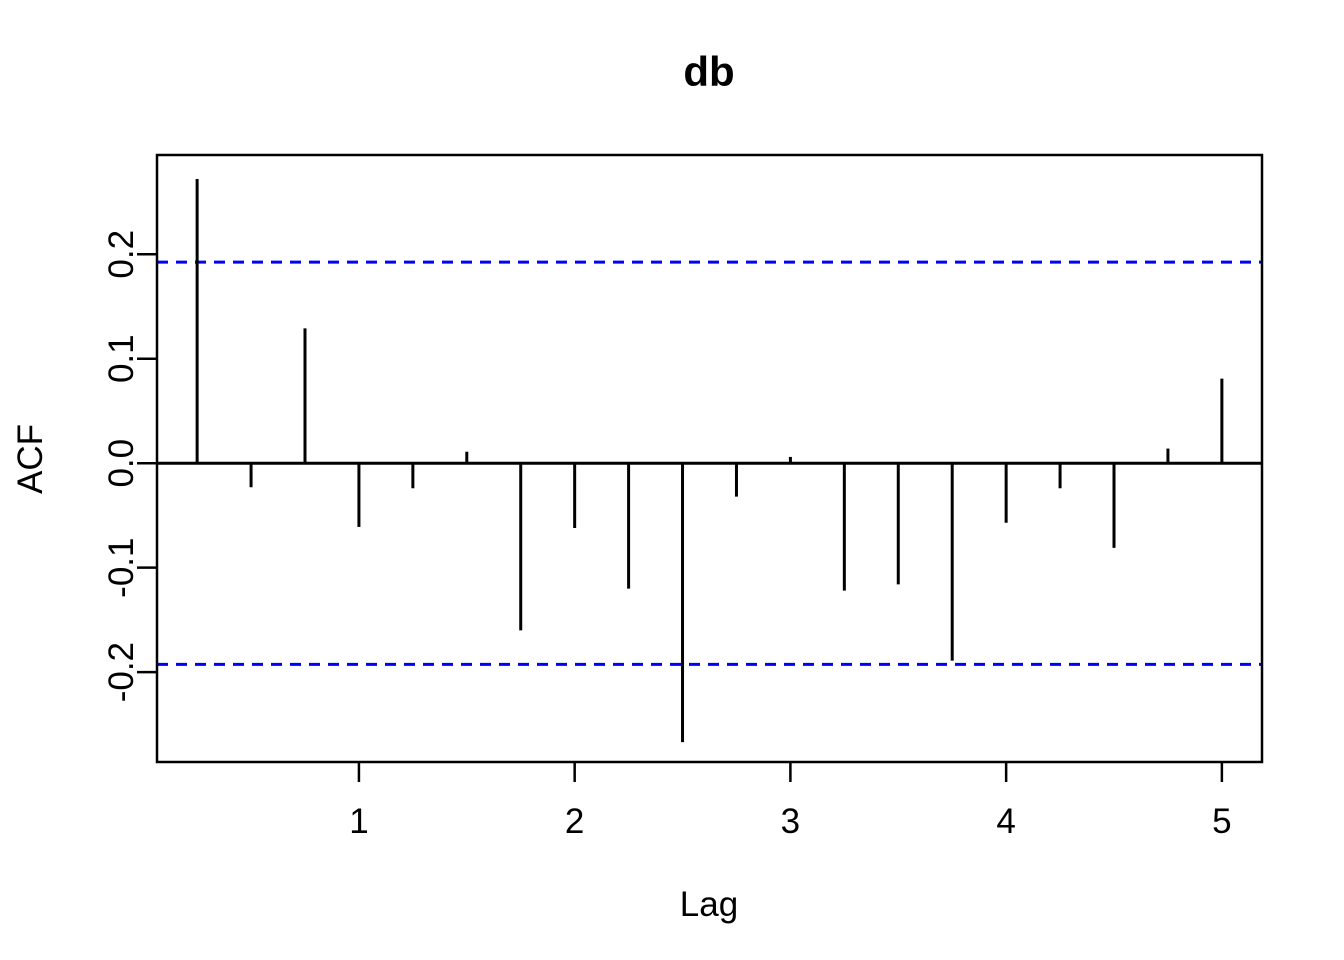 Image resolution: width=1344 pixels, height=960 pixels. What do you see at coordinates (574, 821) in the screenshot?
I see `x-tick-label: 2` at bounding box center [574, 821].